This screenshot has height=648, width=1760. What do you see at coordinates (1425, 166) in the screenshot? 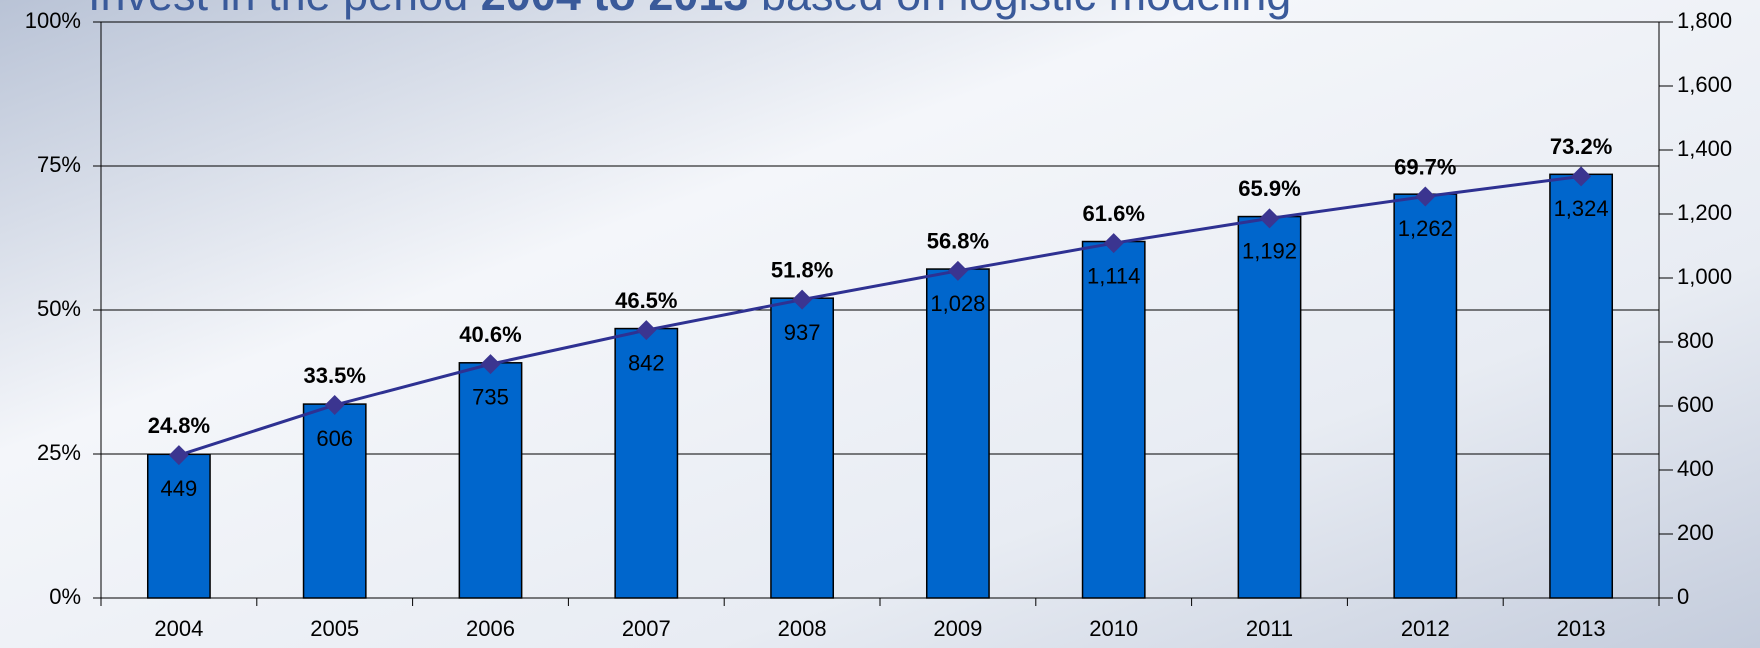
I see `point-value-label: 69.7%` at bounding box center [1425, 166].